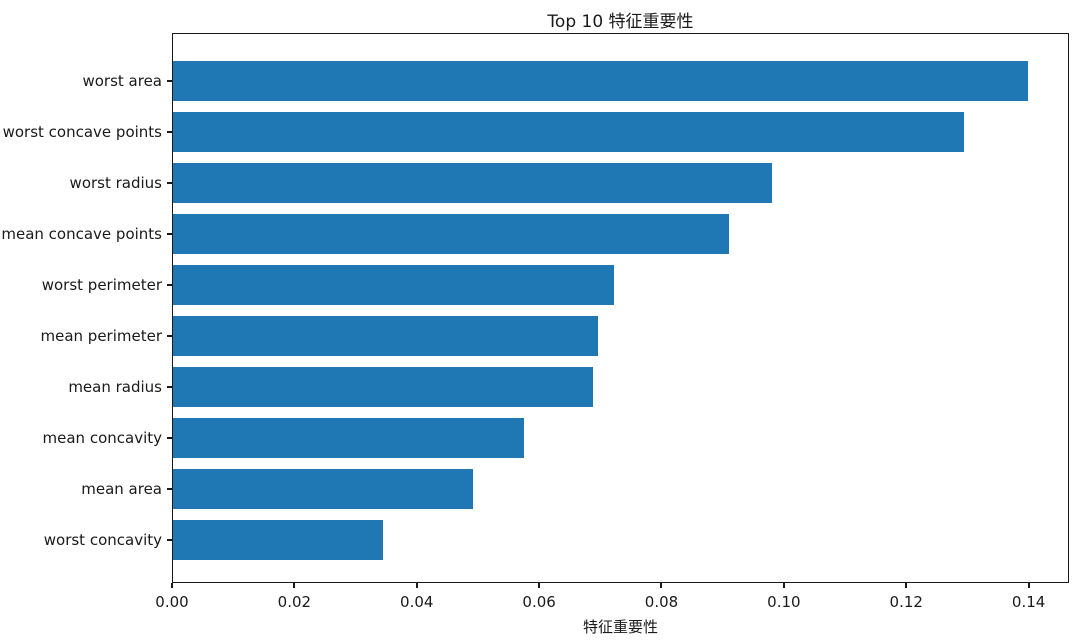 The height and width of the screenshot is (643, 1080). What do you see at coordinates (906, 602) in the screenshot?
I see `x-tick-label: 0.12` at bounding box center [906, 602].